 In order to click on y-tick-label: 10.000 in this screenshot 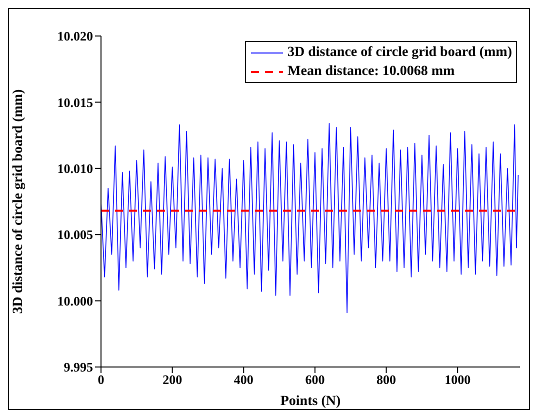, I will do `click(75, 300)`.